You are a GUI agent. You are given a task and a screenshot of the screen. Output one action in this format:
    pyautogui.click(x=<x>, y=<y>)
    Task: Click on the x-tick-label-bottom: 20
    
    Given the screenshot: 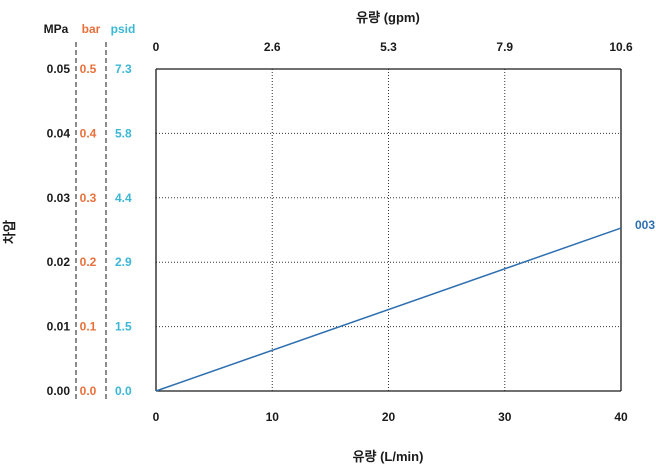 What is the action you would take?
    pyautogui.click(x=389, y=417)
    